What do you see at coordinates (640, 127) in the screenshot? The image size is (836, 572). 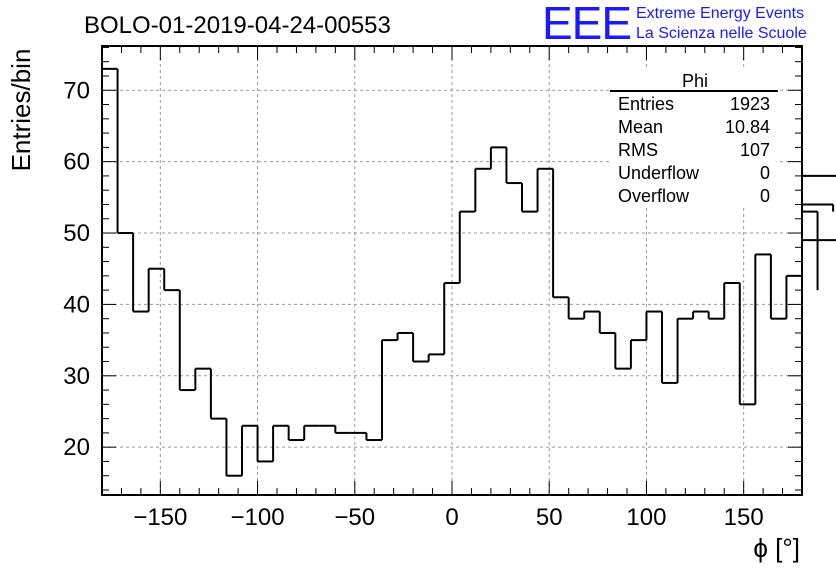 I see `stats-row-label: Mean` at bounding box center [640, 127].